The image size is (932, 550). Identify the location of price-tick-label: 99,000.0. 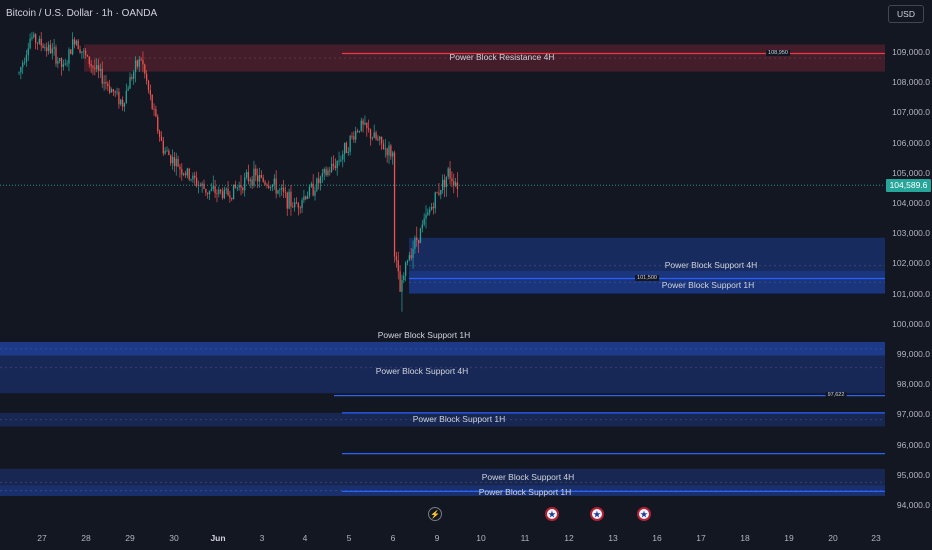
(913, 354).